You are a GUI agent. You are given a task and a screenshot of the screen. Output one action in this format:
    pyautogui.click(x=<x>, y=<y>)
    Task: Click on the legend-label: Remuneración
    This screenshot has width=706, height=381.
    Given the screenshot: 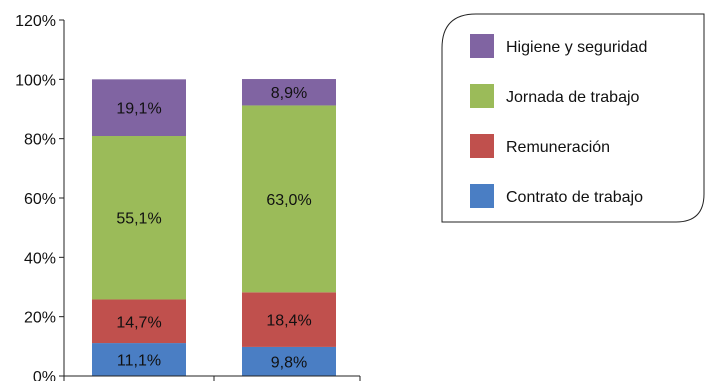 What is the action you would take?
    pyautogui.click(x=558, y=147)
    